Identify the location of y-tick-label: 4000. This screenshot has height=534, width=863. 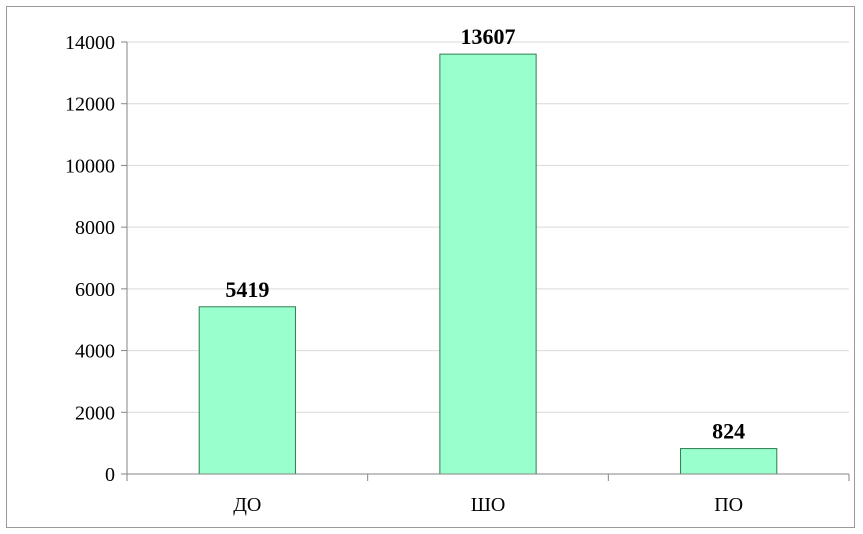
(95, 352).